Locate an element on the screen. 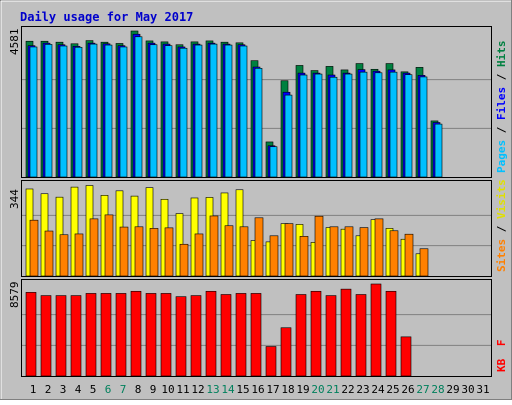 The width and height of the screenshot is (512, 405). legend-hits: Hits is located at coordinates (501, 54).